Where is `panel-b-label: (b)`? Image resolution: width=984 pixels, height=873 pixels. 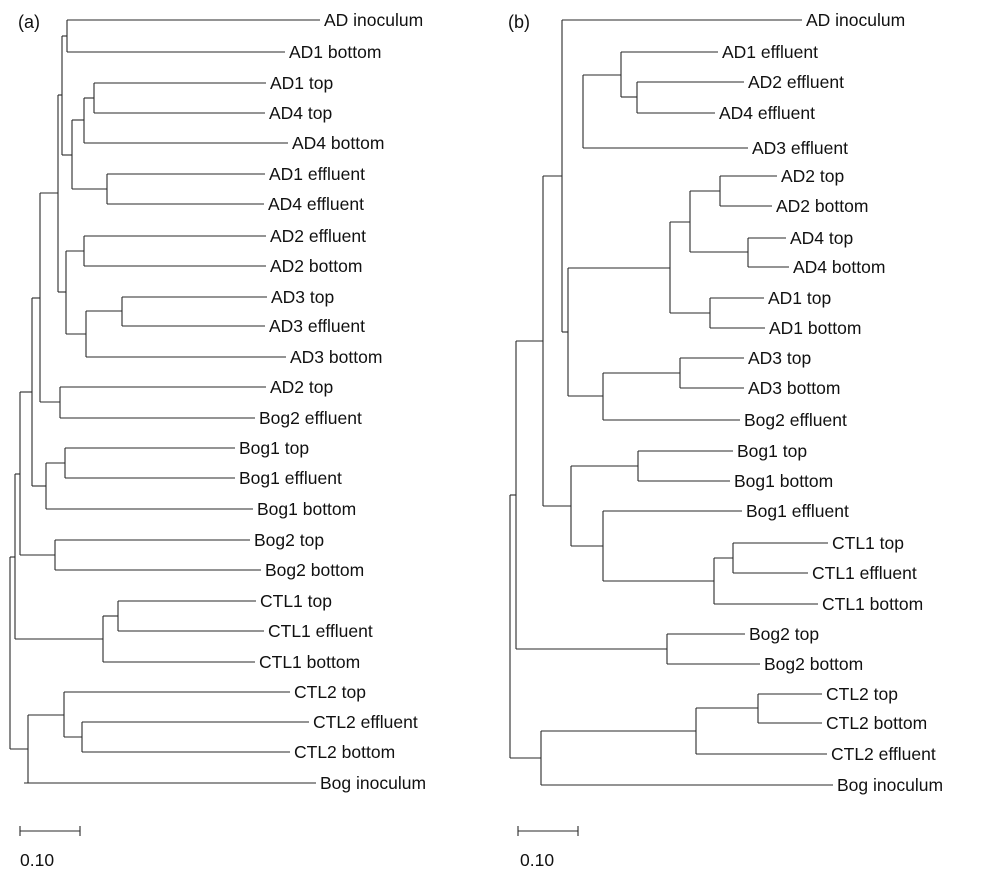
panel-b-label: (b) is located at coordinates (519, 22).